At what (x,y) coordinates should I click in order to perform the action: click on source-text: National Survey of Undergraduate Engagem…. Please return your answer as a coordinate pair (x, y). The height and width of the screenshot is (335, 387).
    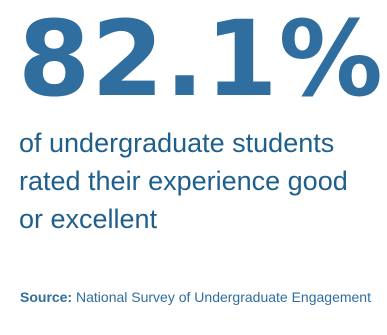
    Looking at the image, I should click on (221, 297).